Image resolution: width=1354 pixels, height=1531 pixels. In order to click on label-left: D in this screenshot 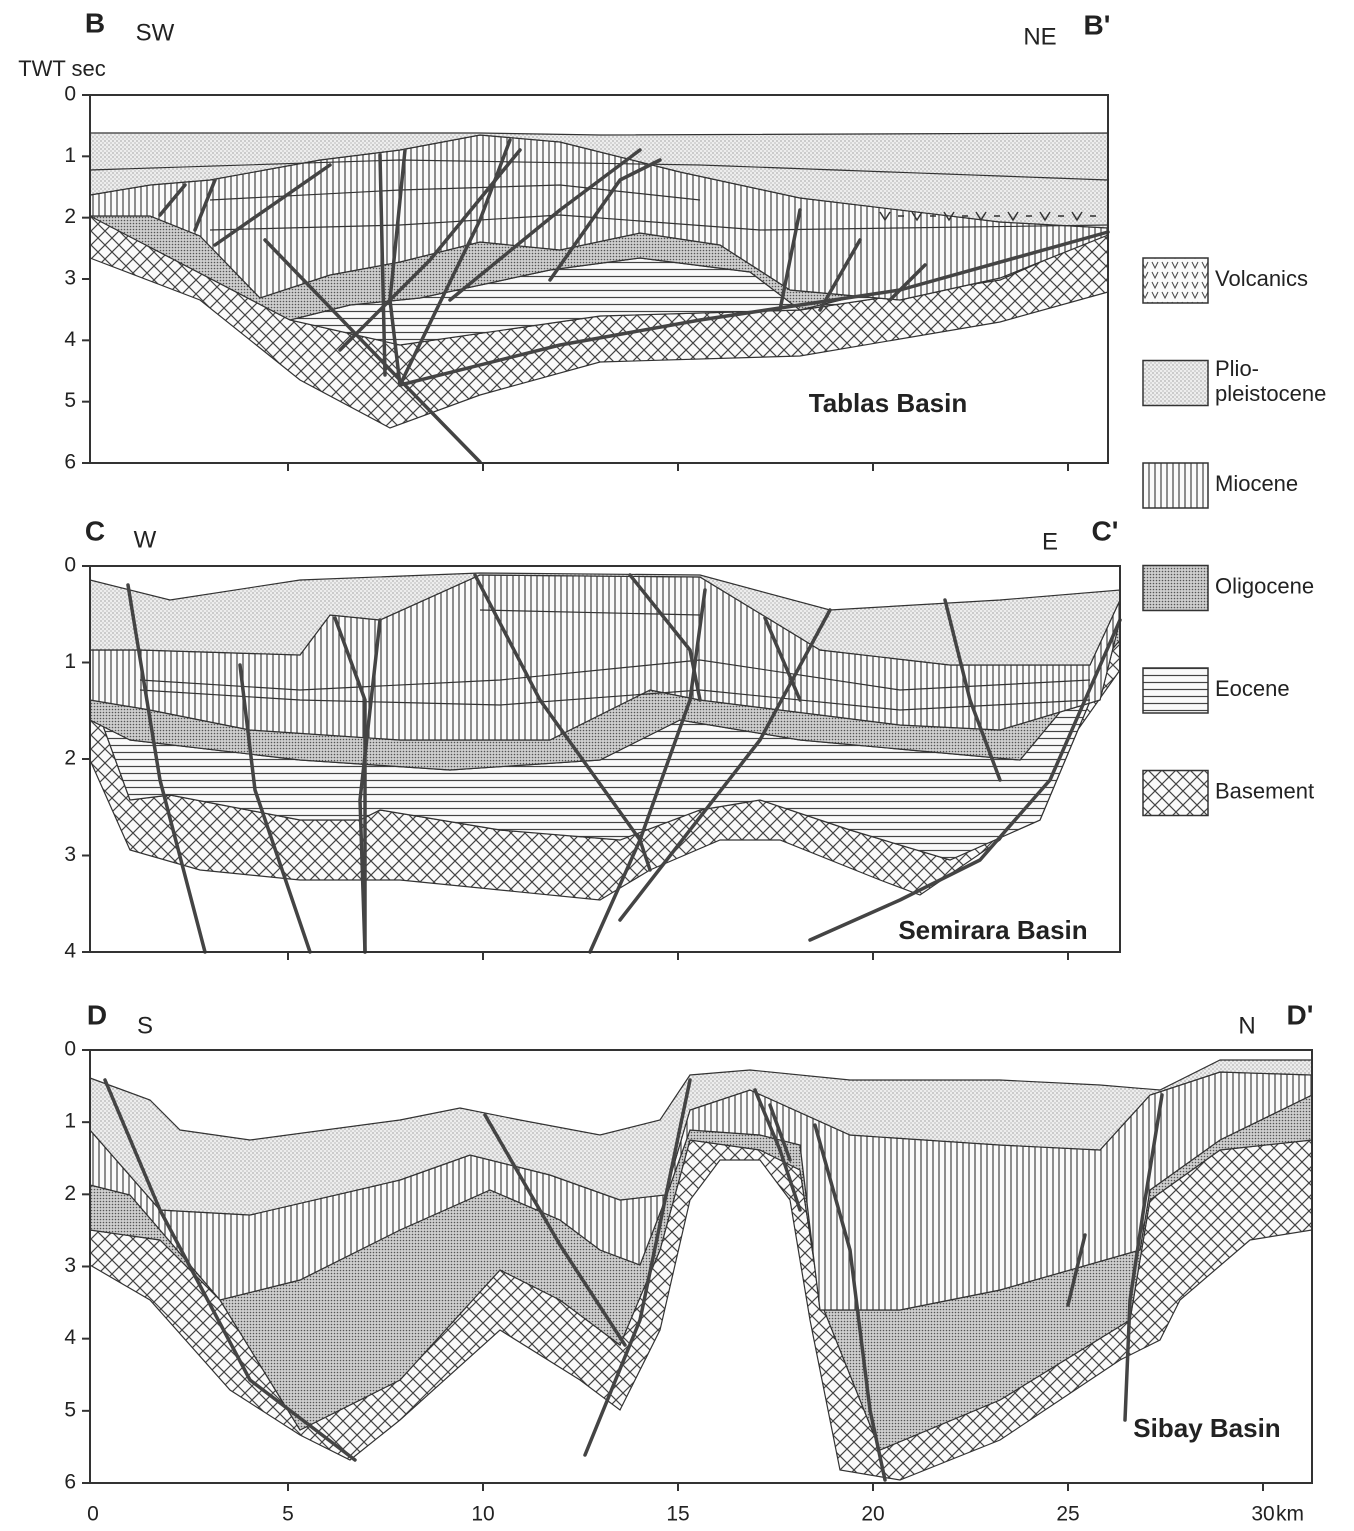, I will do `click(97, 1014)`.